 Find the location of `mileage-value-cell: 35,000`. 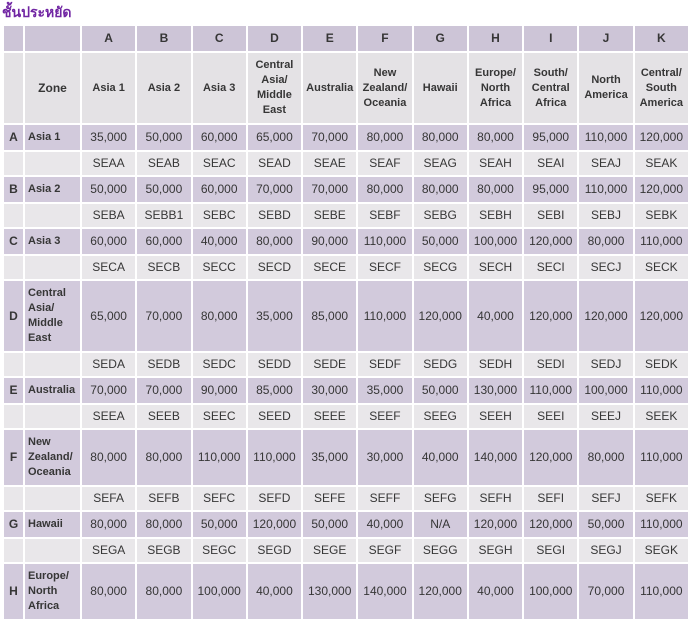

mileage-value-cell: 35,000 is located at coordinates (109, 137).